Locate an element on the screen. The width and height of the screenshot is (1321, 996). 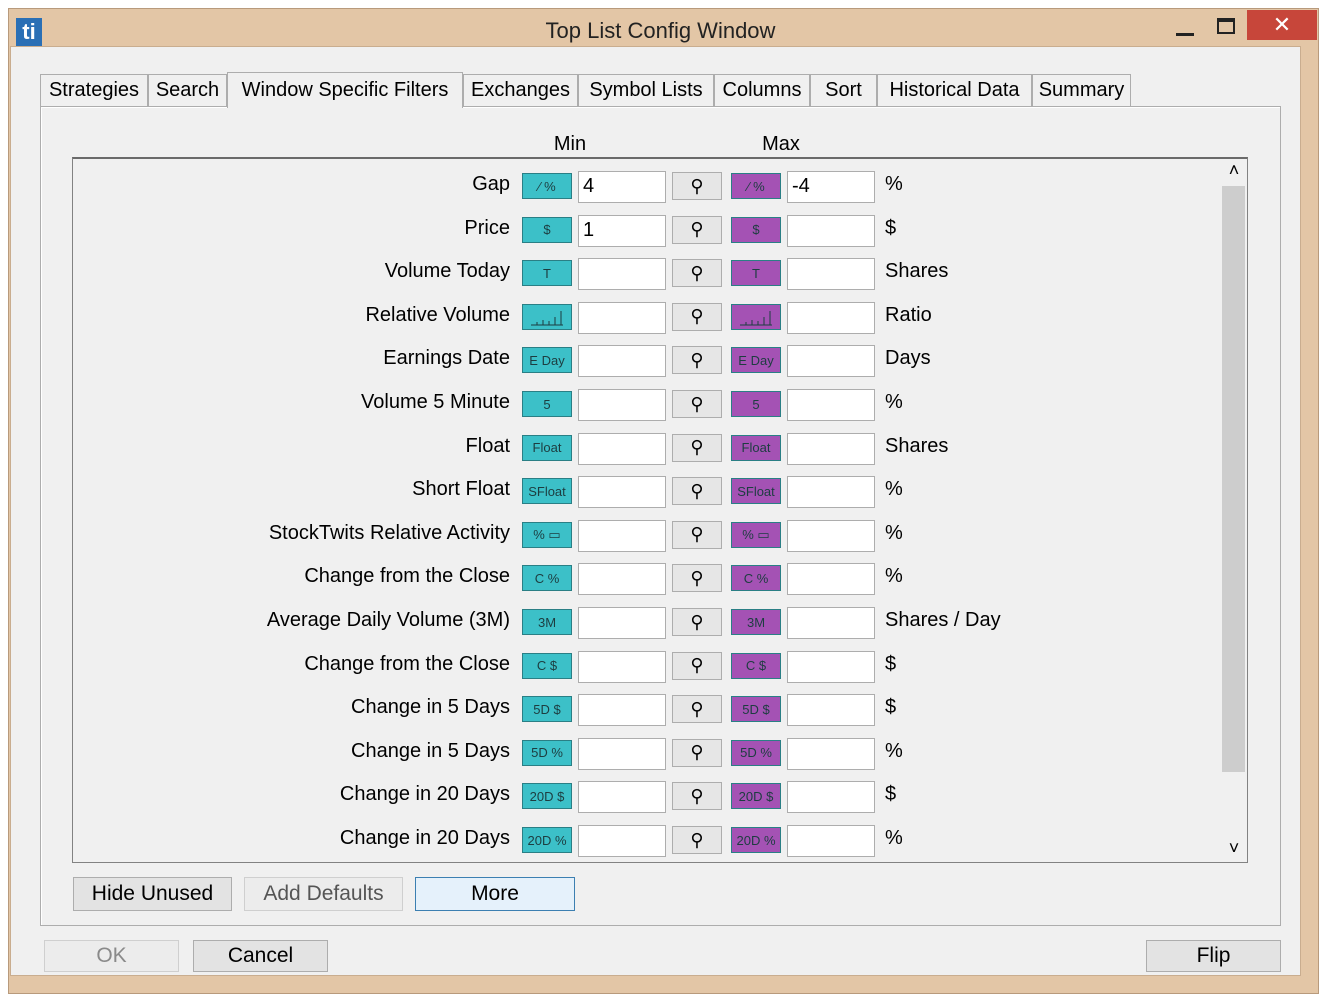
max-icon: $ is located at coordinates (756, 229).